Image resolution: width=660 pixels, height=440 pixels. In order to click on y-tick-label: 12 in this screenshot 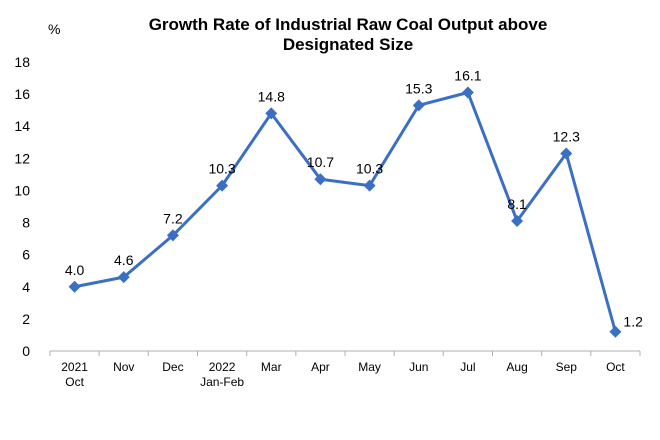, I will do `click(22, 158)`.